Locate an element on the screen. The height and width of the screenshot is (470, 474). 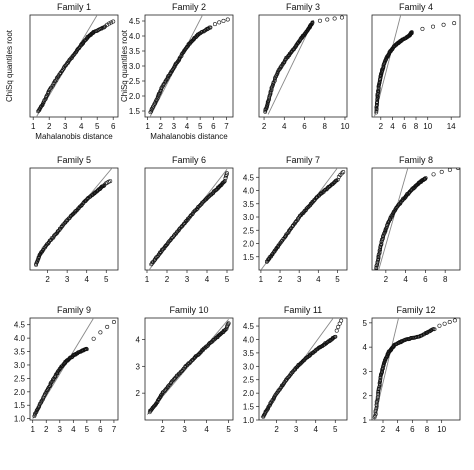
x-tick-label: 10 is located at coordinates (441, 429).